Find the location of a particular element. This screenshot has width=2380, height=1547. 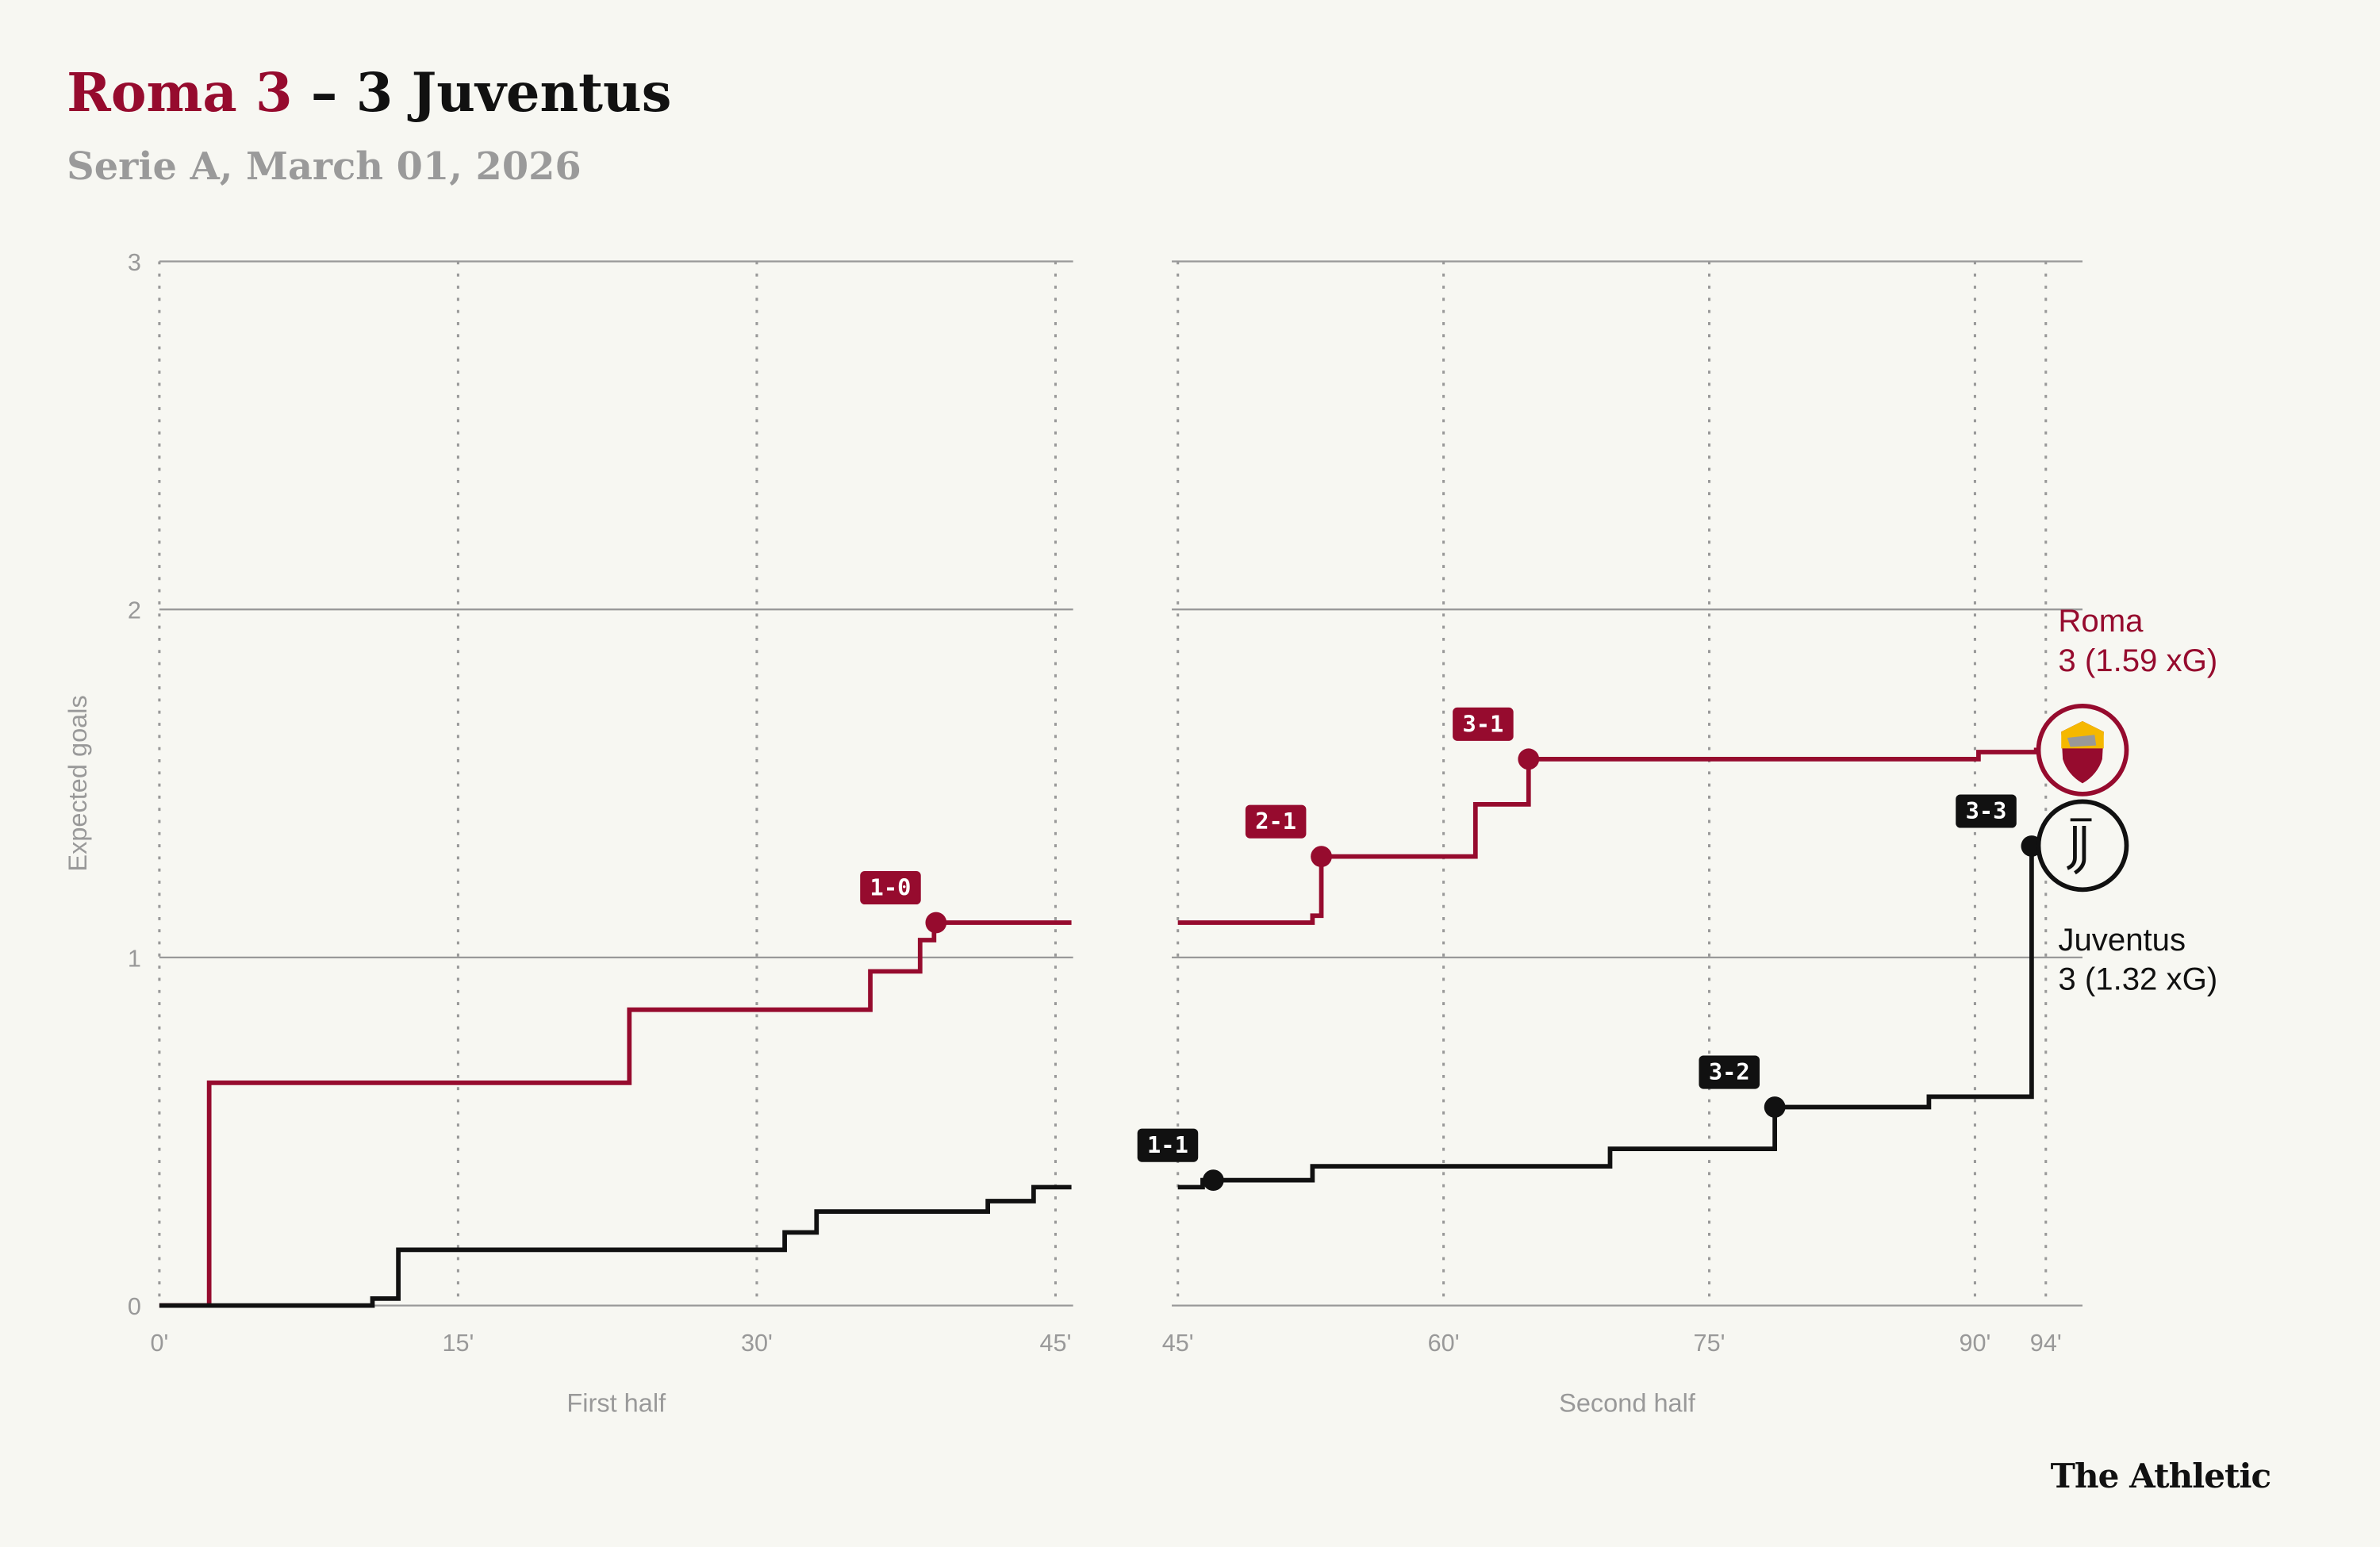

x-axis-label-second-half: Second half is located at coordinates (1627, 1403).